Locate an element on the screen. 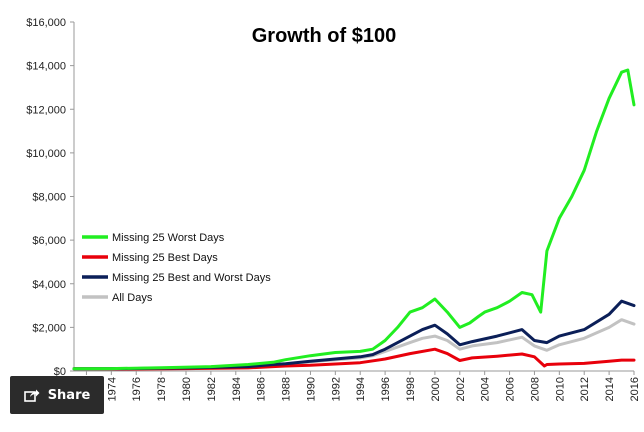 The width and height of the screenshot is (644, 432). x-tick-label: 2000 is located at coordinates (436, 389).